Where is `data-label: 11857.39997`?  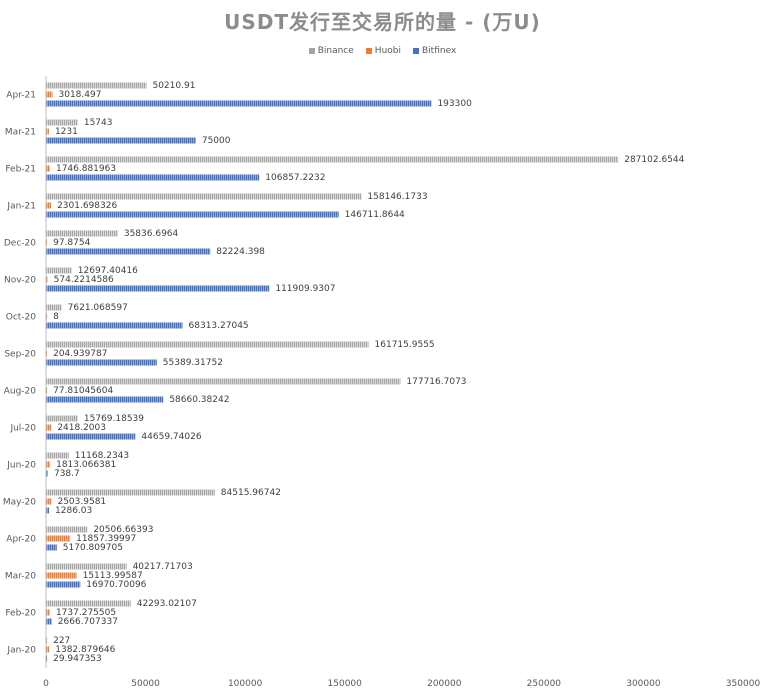
data-label: 11857.39997 is located at coordinates (106, 539).